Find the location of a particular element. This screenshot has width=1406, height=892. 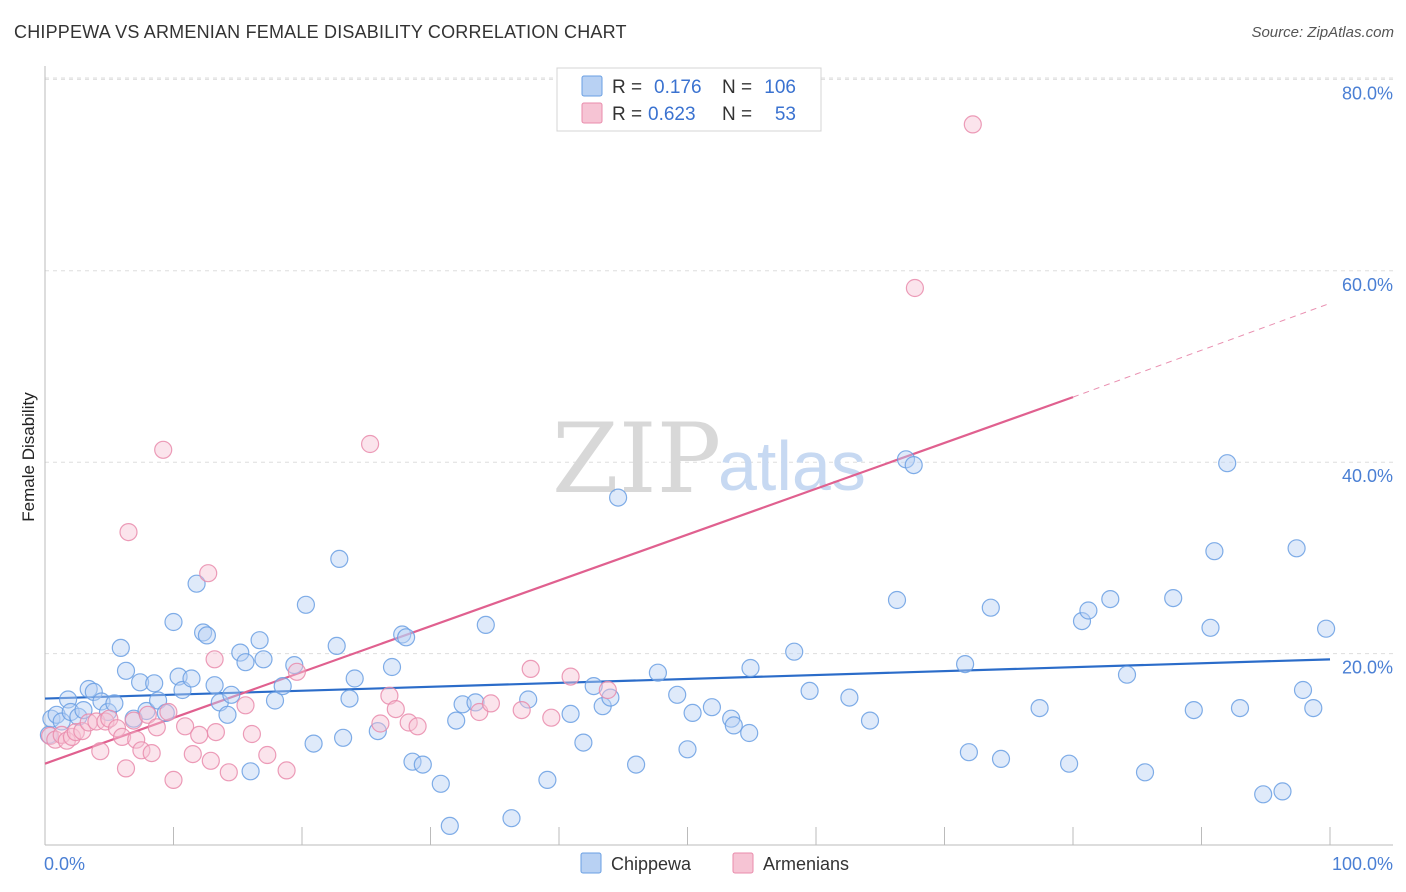

source-label: Source: ZipAtlas.com is located at coordinates (1322, 32).